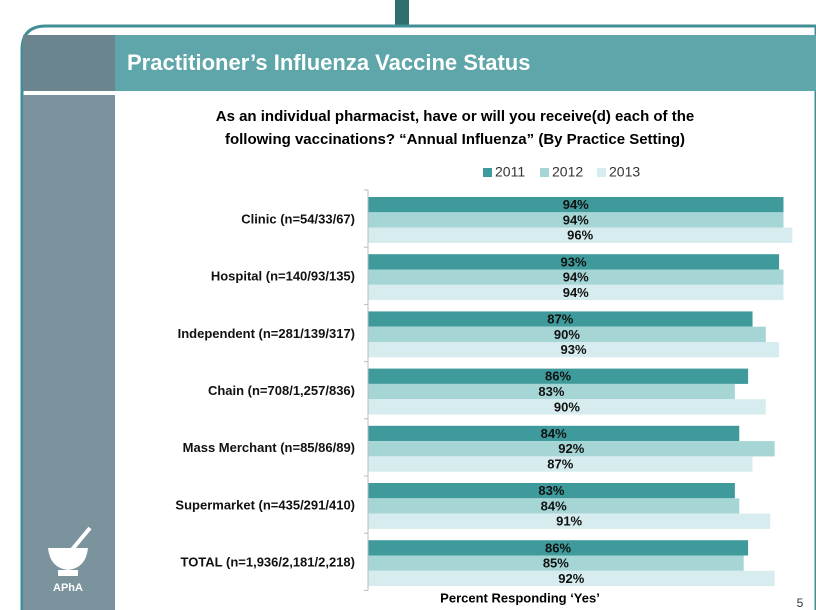 The width and height of the screenshot is (816, 610). Describe the element at coordinates (800, 603) in the screenshot. I see `page-number: 5` at that location.